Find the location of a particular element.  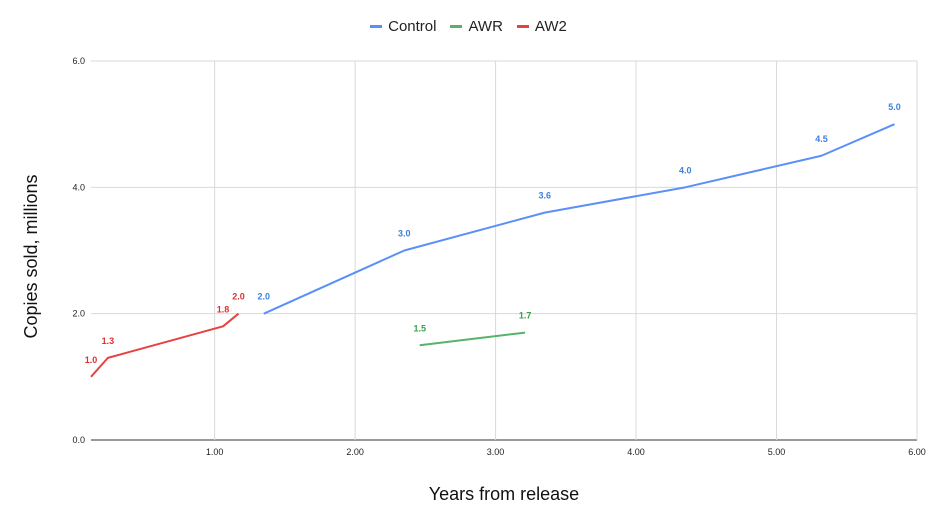

legend-swatch-awr is located at coordinates (456, 26).